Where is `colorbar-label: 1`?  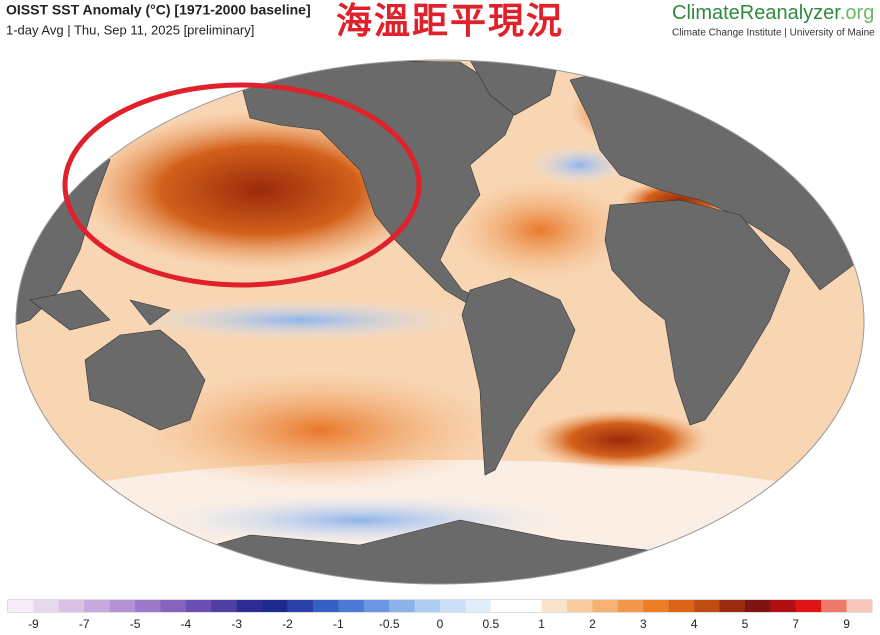 colorbar-label: 1 is located at coordinates (541, 624).